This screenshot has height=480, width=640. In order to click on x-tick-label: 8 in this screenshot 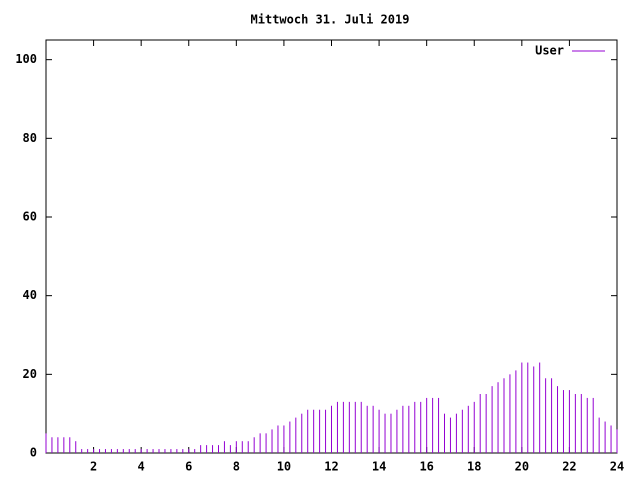, I will do `click(236, 467)`.